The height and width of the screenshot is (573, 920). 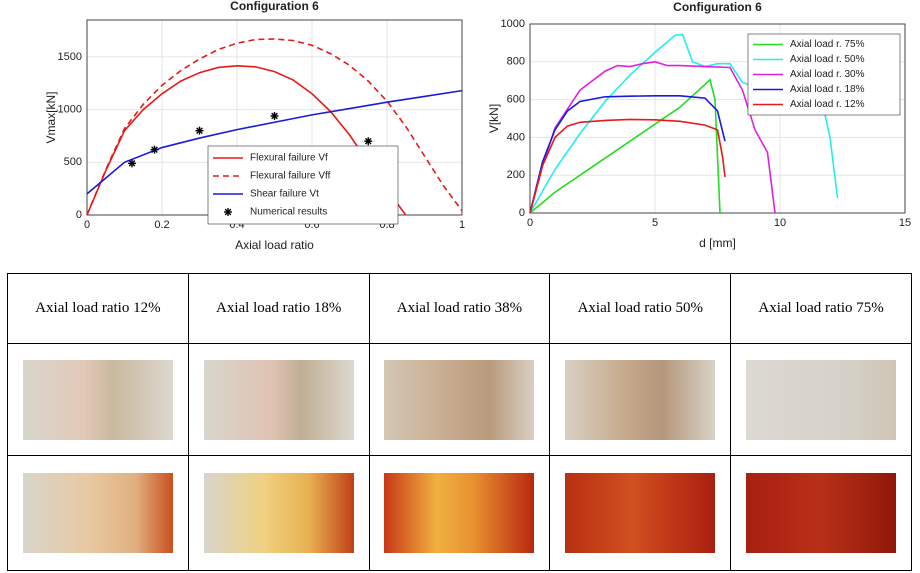 I want to click on axes-box, so click(x=717, y=118).